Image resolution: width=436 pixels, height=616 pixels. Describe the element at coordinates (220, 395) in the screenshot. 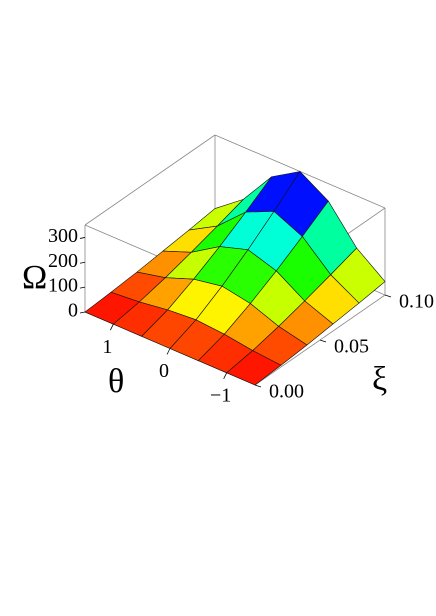

I see `x-tick-label: −1` at that location.